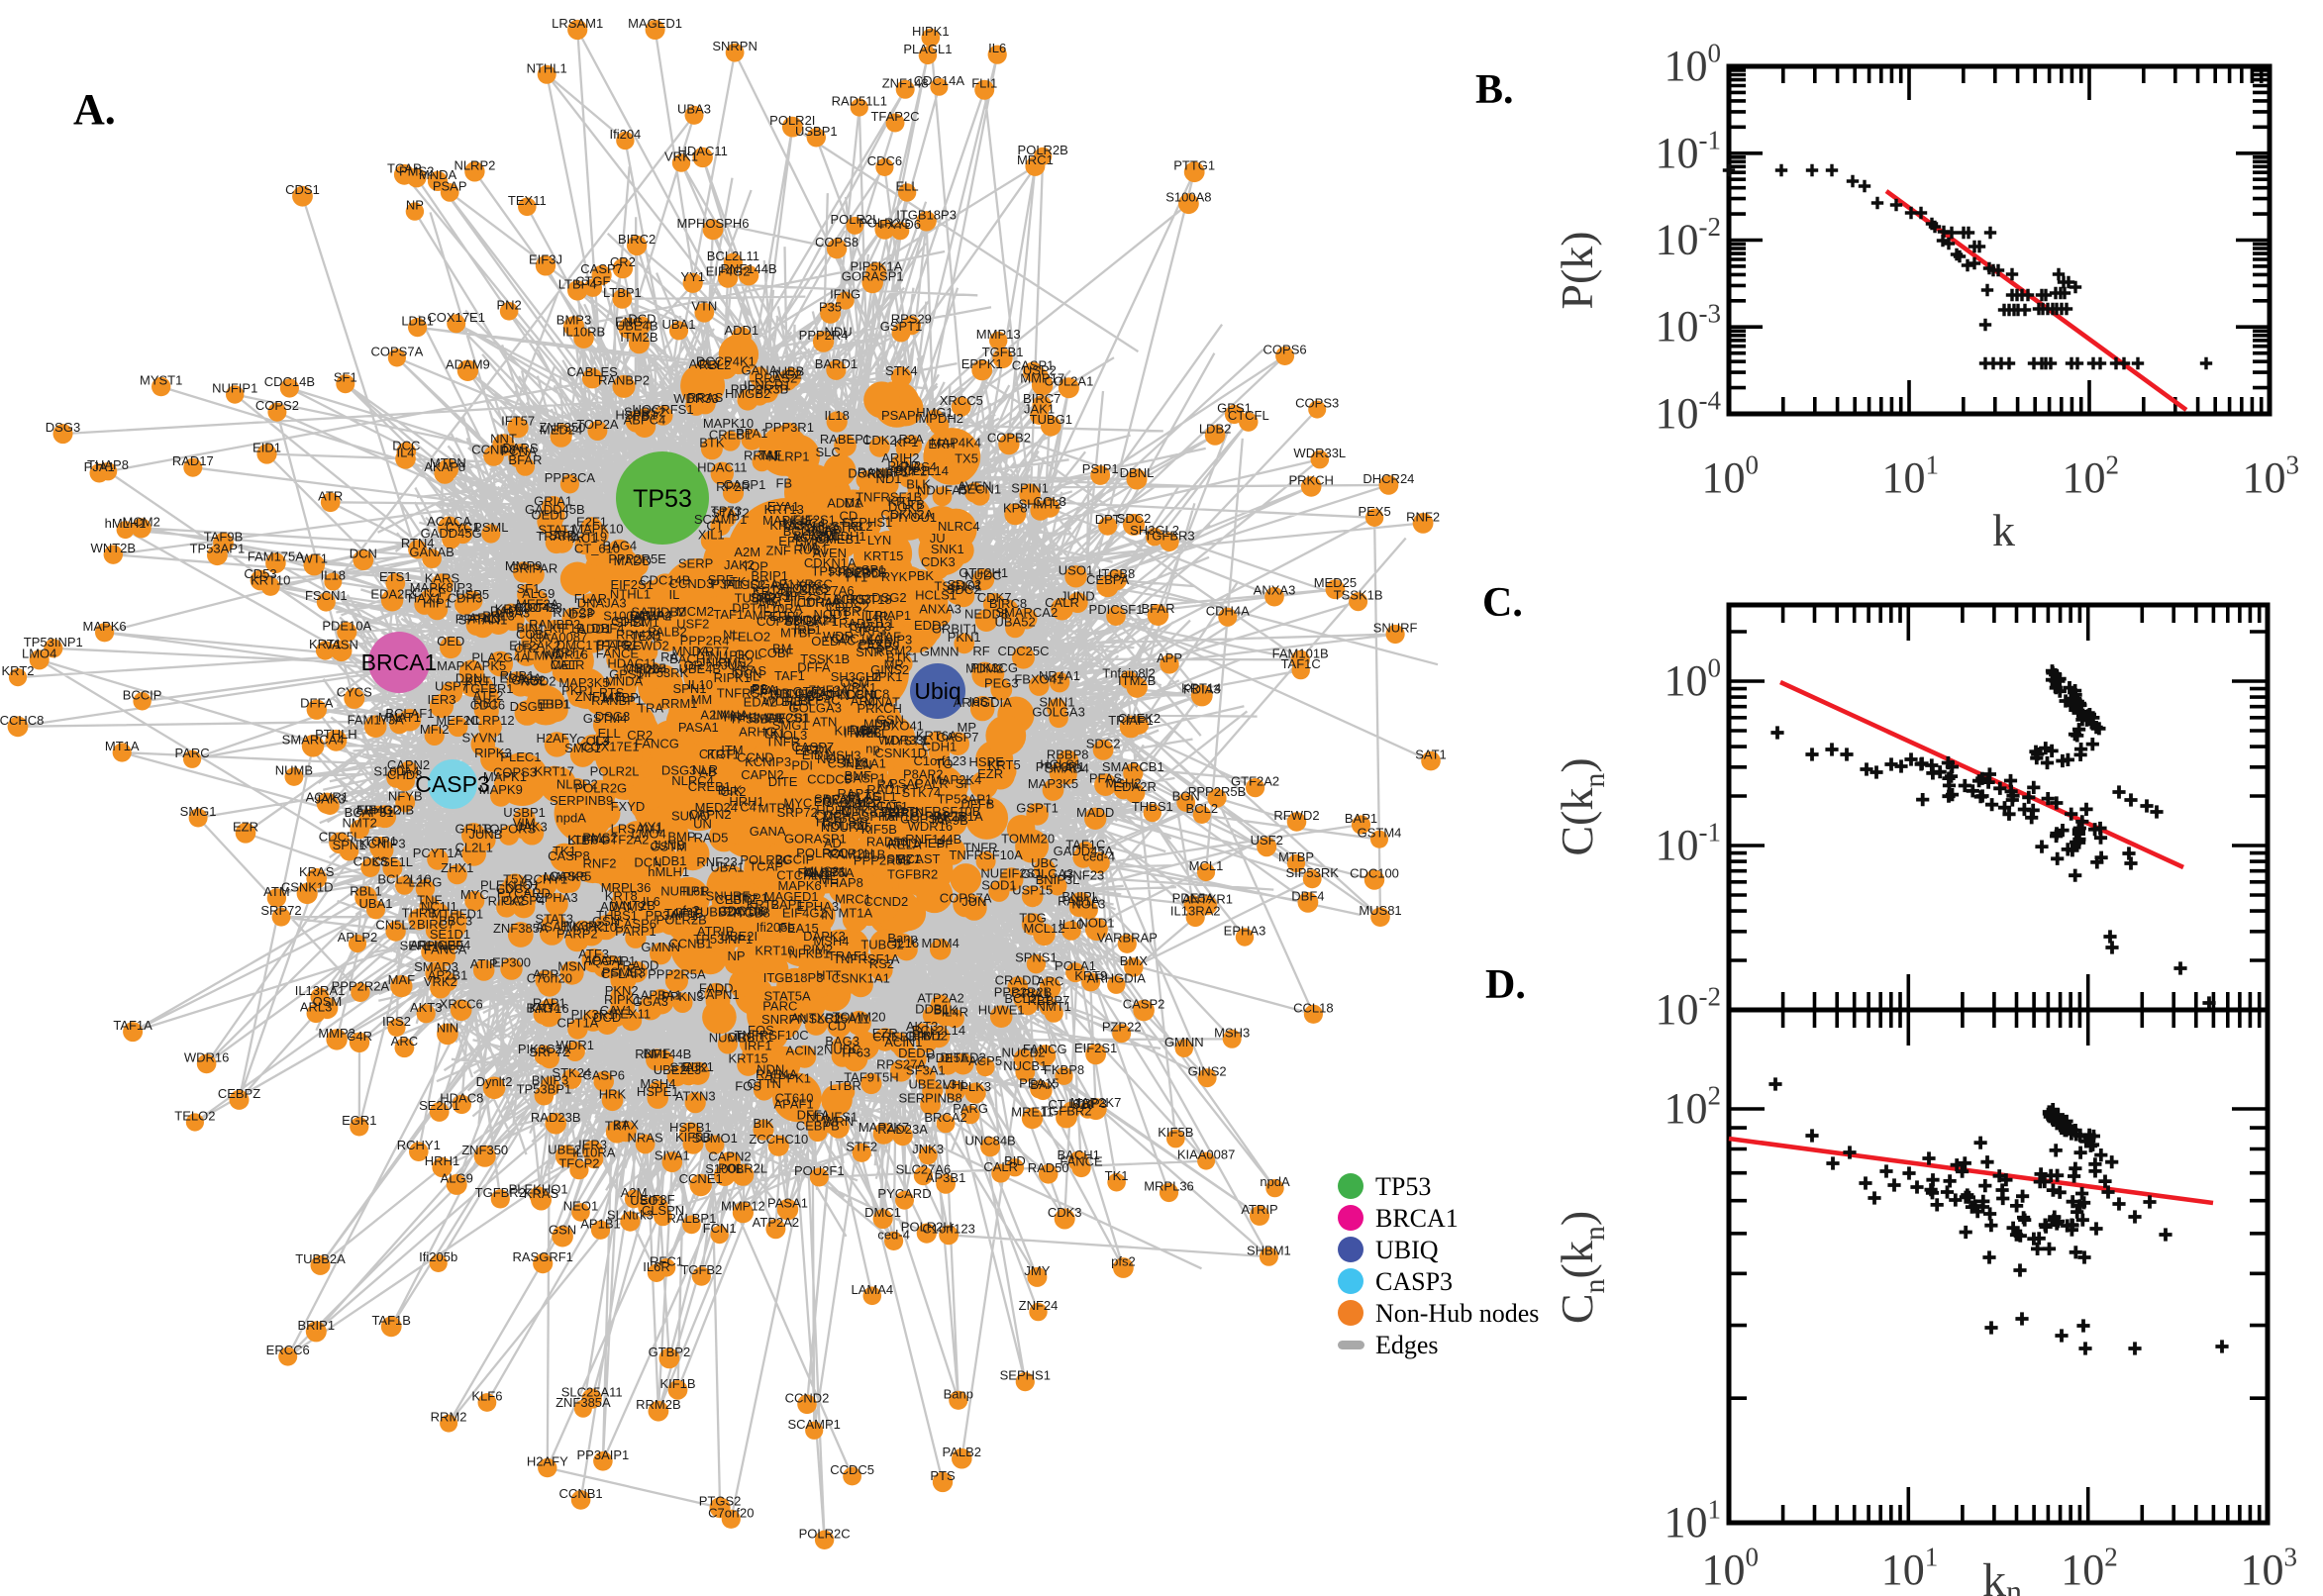  What do you see at coordinates (855, 219) in the screenshot?
I see `svg-text: POLR2L` at bounding box center [855, 219].